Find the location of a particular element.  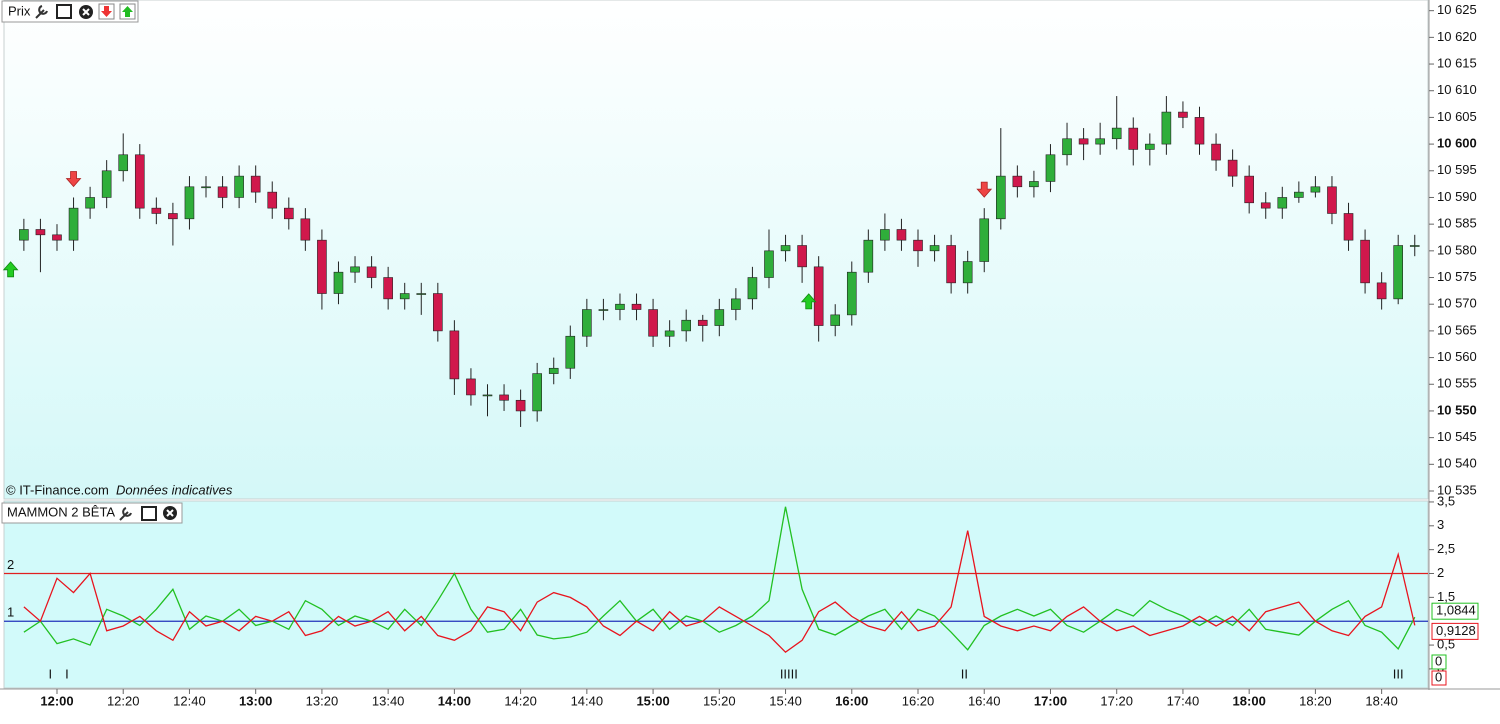

y-tick-label: 10 555 is located at coordinates (1457, 383).